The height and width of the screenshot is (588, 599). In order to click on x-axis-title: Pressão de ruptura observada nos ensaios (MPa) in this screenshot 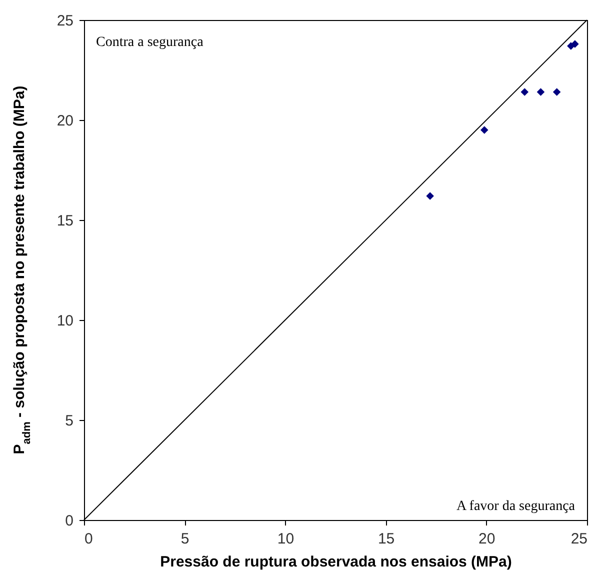, I will do `click(336, 562)`.